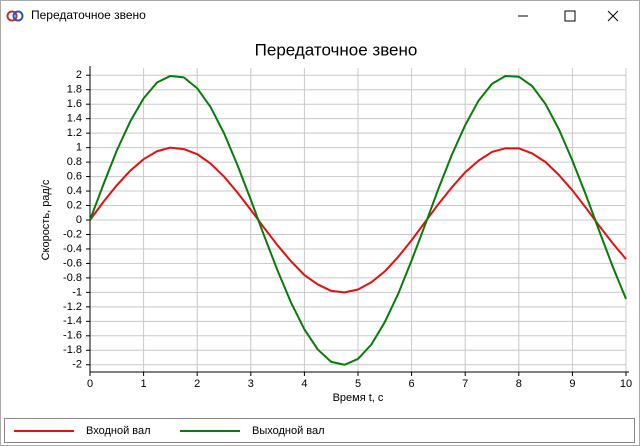 The height and width of the screenshot is (446, 640). Describe the element at coordinates (74, 162) in the screenshot. I see `y-tick-label: 0.8` at that location.